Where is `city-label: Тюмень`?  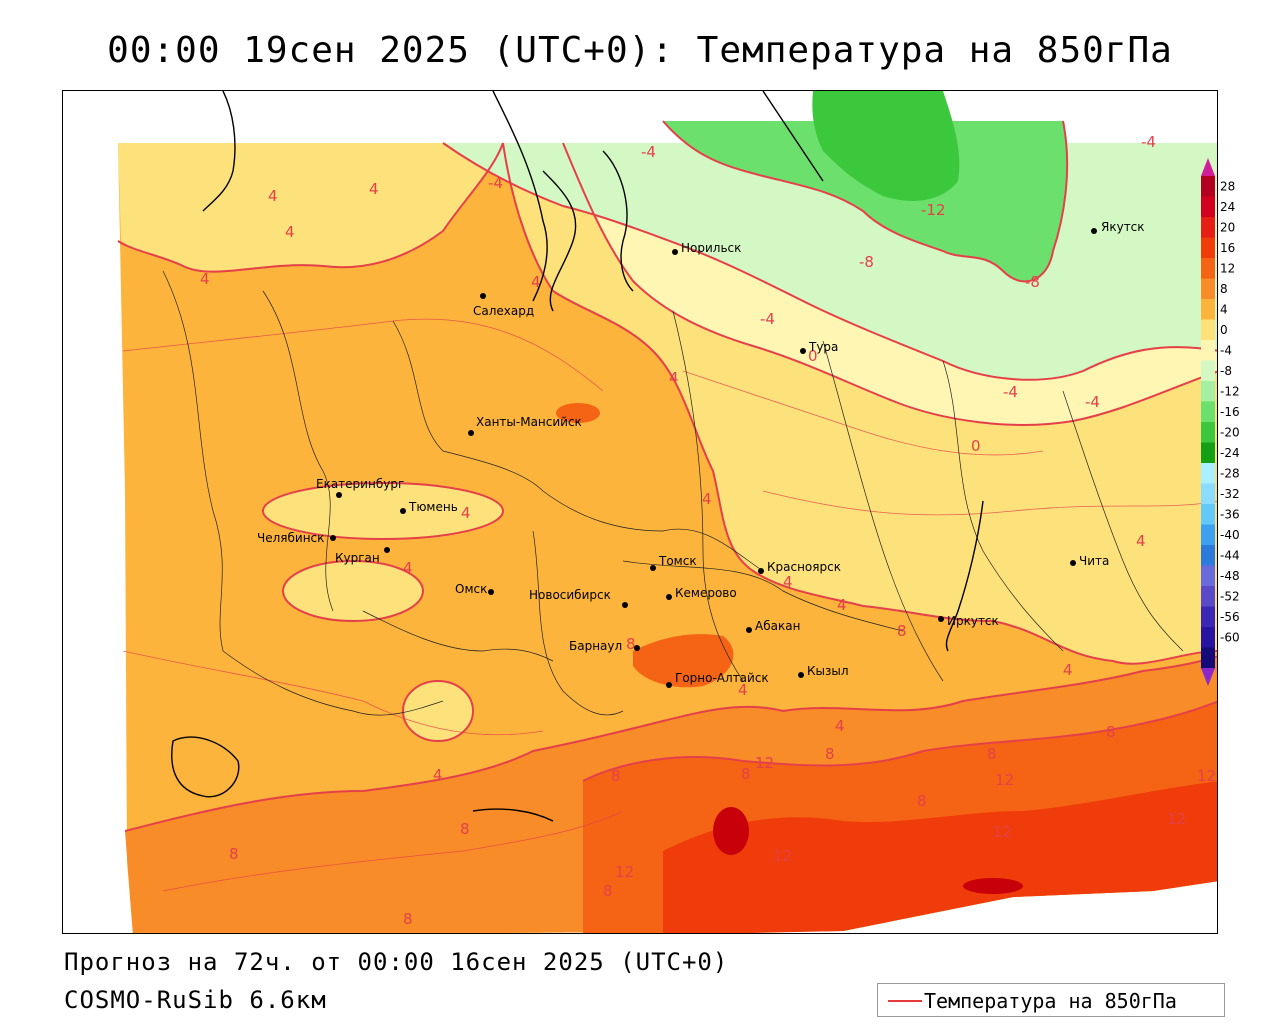
city-label: Тюмень is located at coordinates (433, 507).